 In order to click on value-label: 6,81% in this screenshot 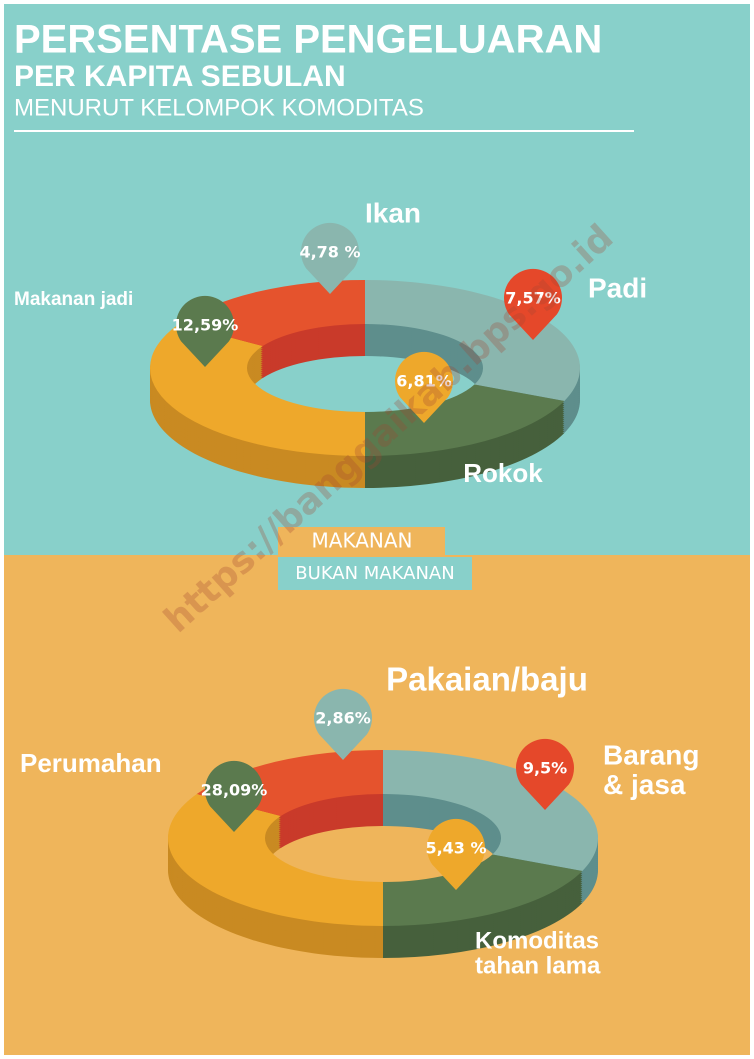, I will do `click(424, 381)`.